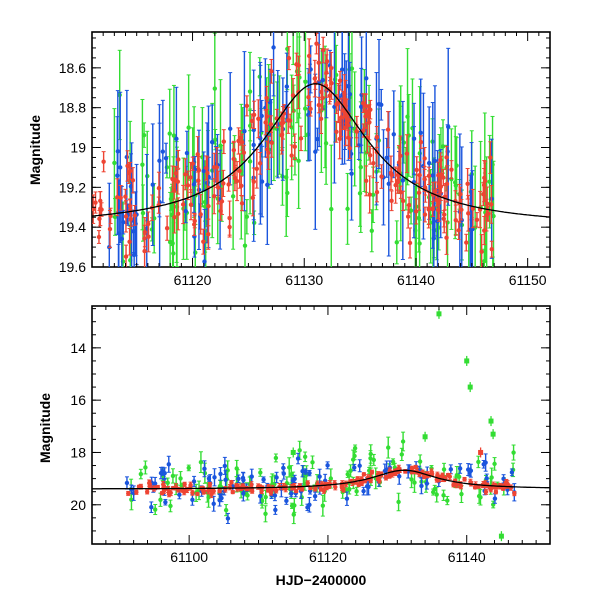 The height and width of the screenshot is (600, 600). What do you see at coordinates (35, 150) in the screenshot?
I see `top-panel-y-axis-label: Magnitude` at bounding box center [35, 150].